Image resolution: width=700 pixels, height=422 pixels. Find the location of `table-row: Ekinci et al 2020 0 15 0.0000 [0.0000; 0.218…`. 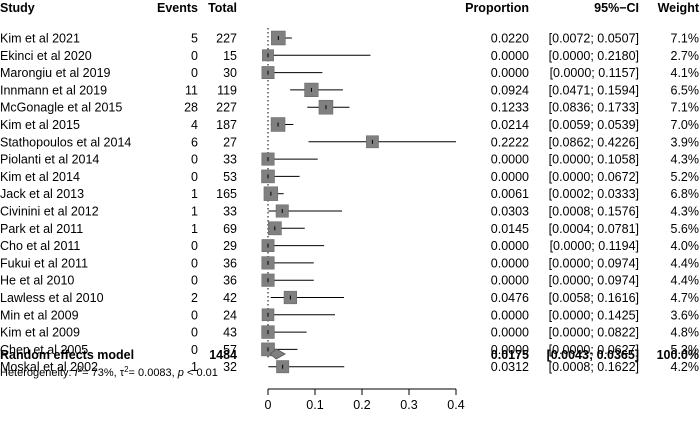

table-row: Ekinci et al 2020 0 15 0.0000 [0.0000; 0.218… is located at coordinates (349, 56).